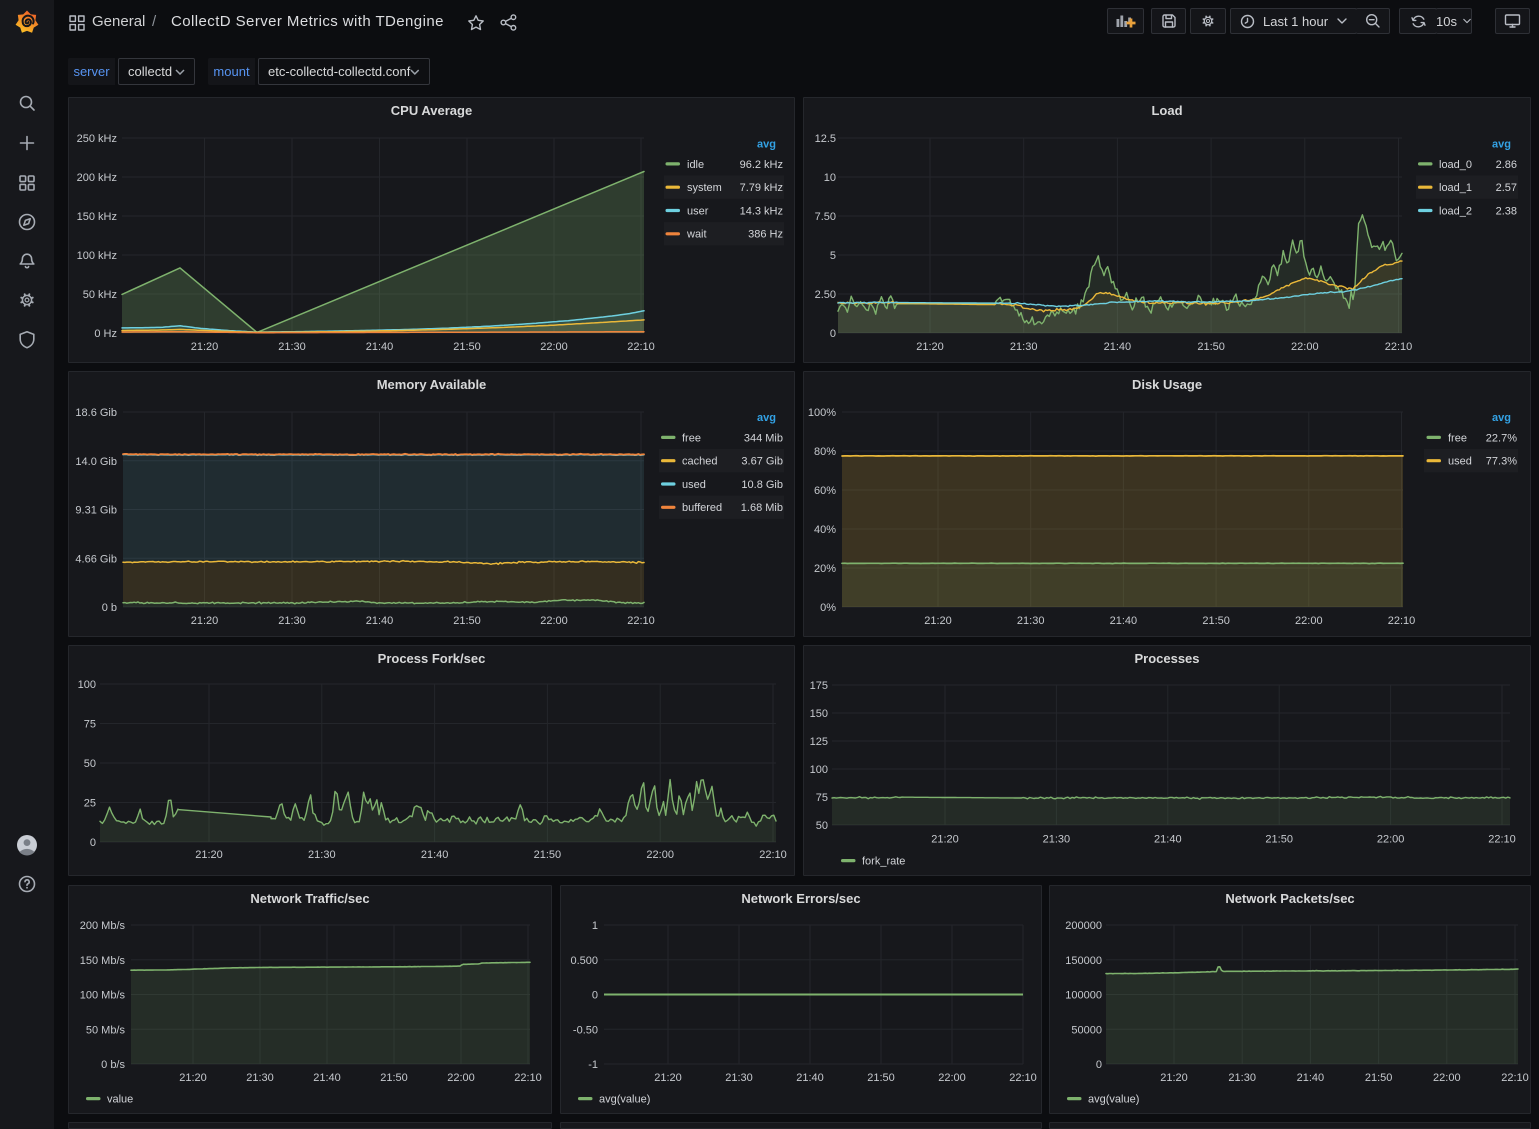 Image resolution: width=1539 pixels, height=1129 pixels. I want to click on svg-text: 7.50, so click(825, 217).